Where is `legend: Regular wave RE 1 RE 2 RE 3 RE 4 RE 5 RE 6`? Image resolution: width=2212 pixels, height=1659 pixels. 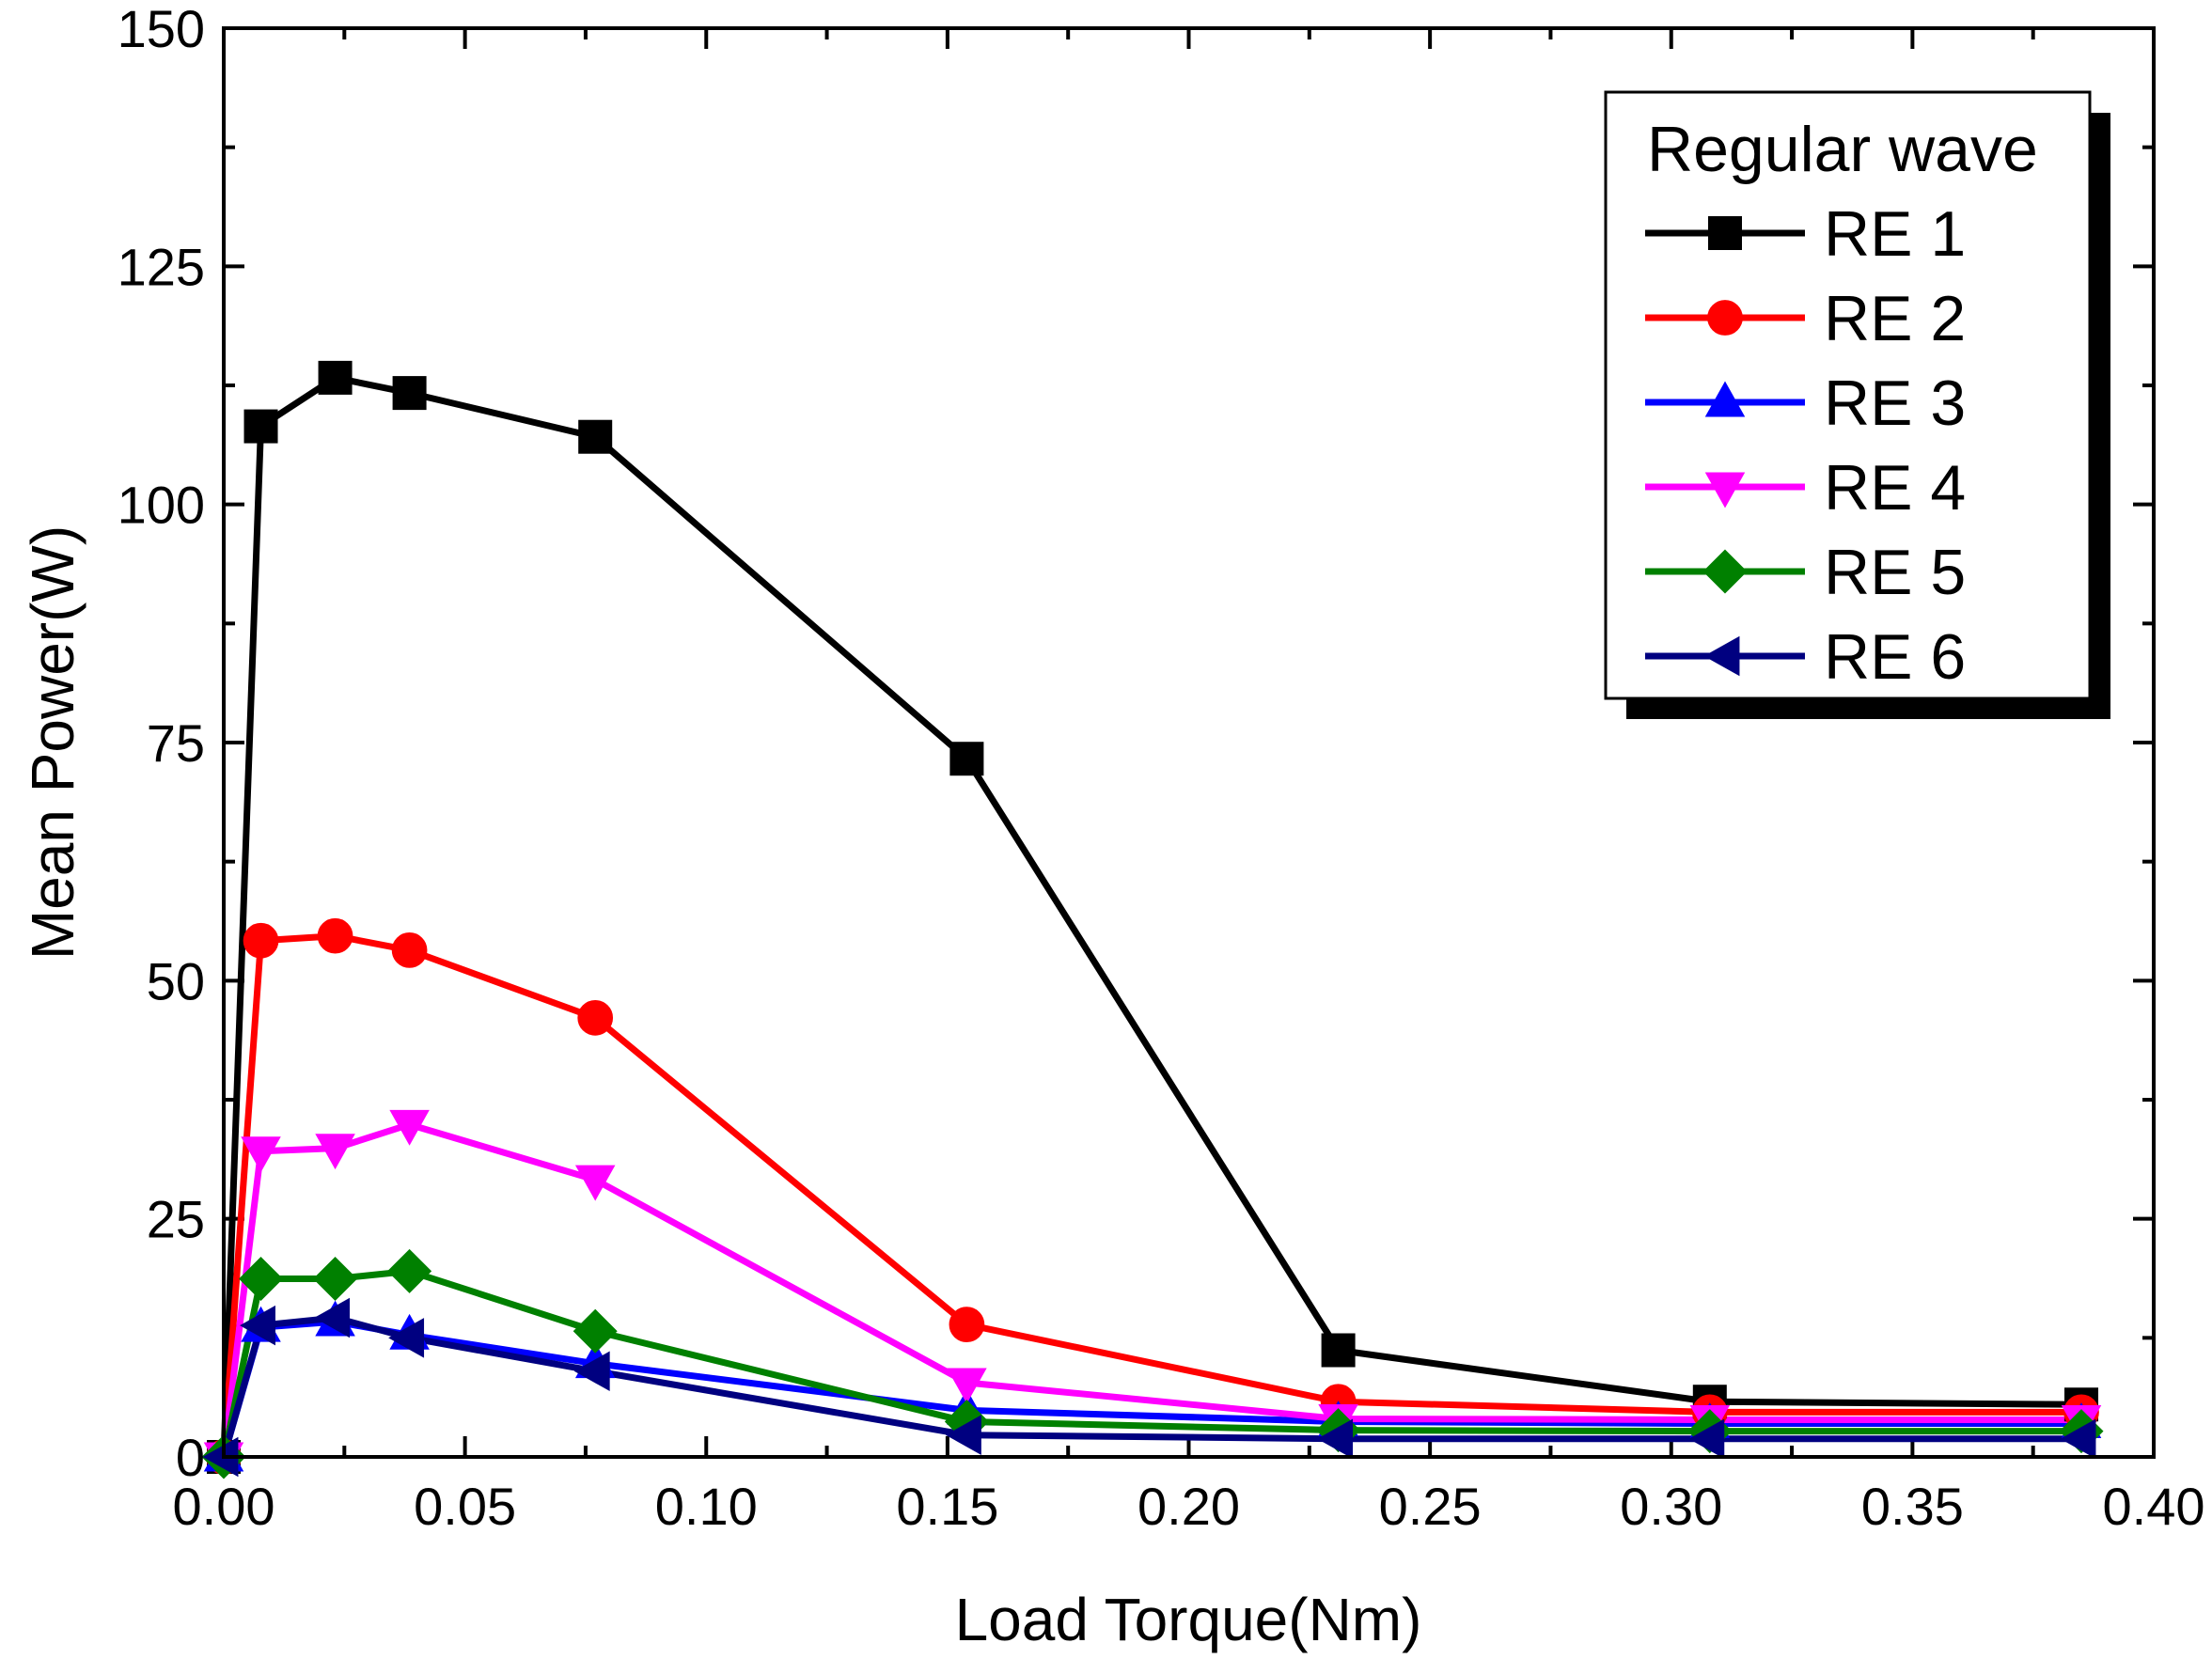 legend: Regular wave RE 1 RE 2 RE 3 RE 4 RE 5 RE 6 is located at coordinates (1857, 404).